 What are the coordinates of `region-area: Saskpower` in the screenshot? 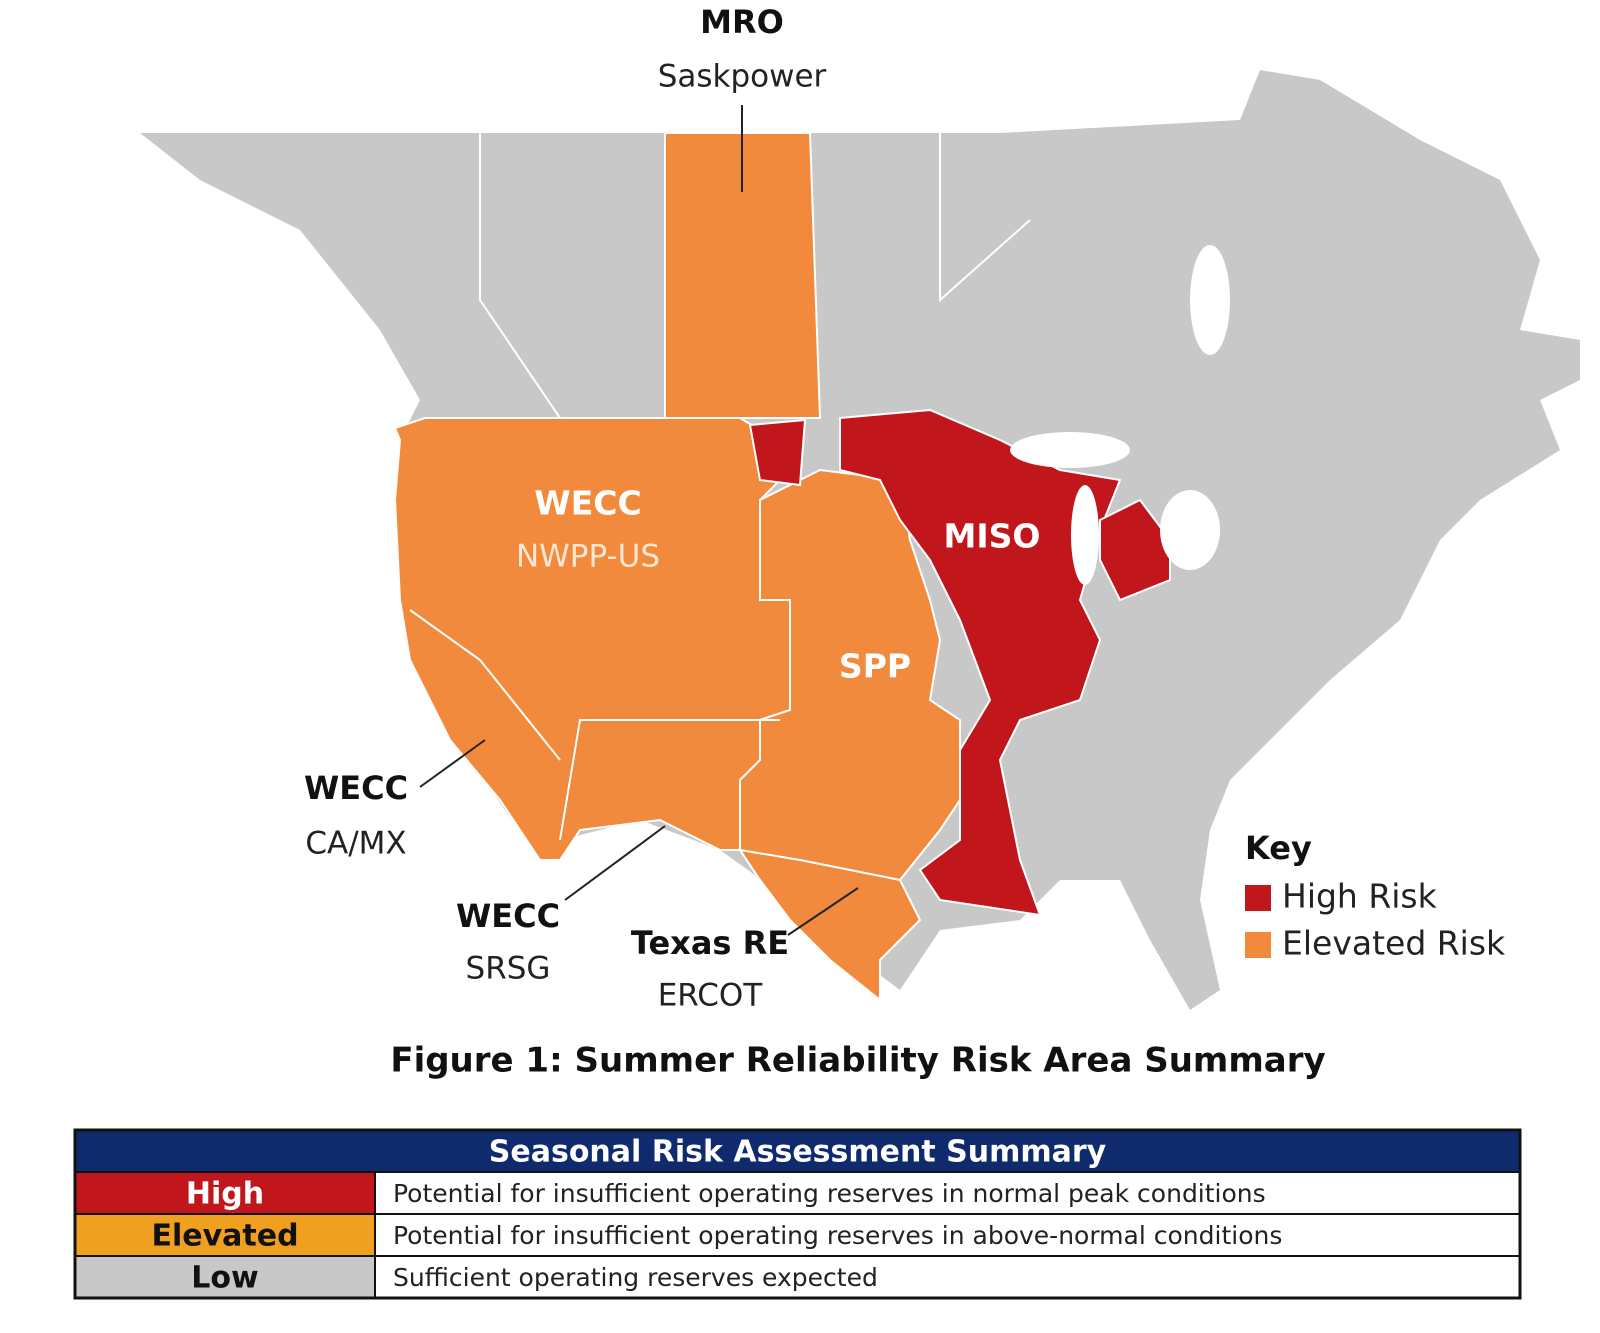 It's located at (742, 77).